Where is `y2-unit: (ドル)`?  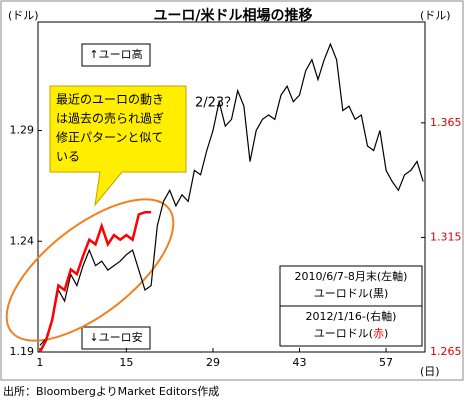
y2-unit: (ドル) is located at coordinates (435, 15).